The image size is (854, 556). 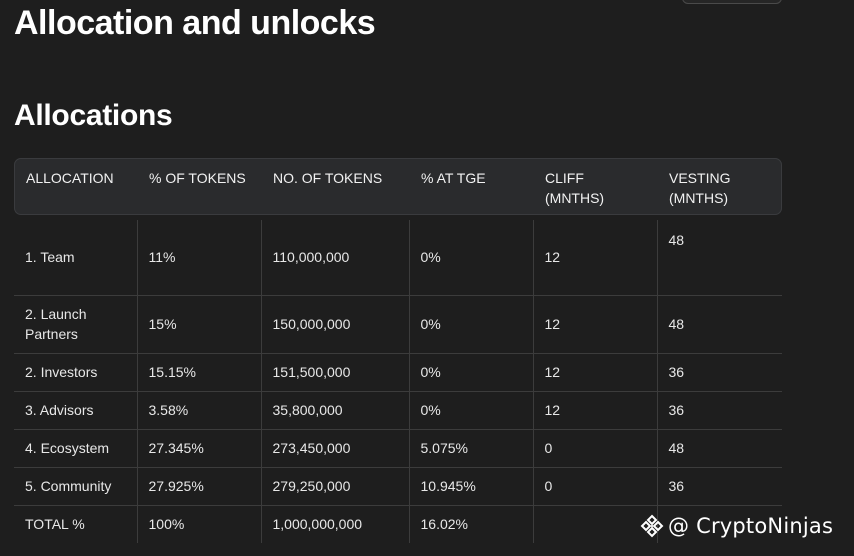 I want to click on cell-percent-tokens: 15.15%, so click(x=198, y=371).